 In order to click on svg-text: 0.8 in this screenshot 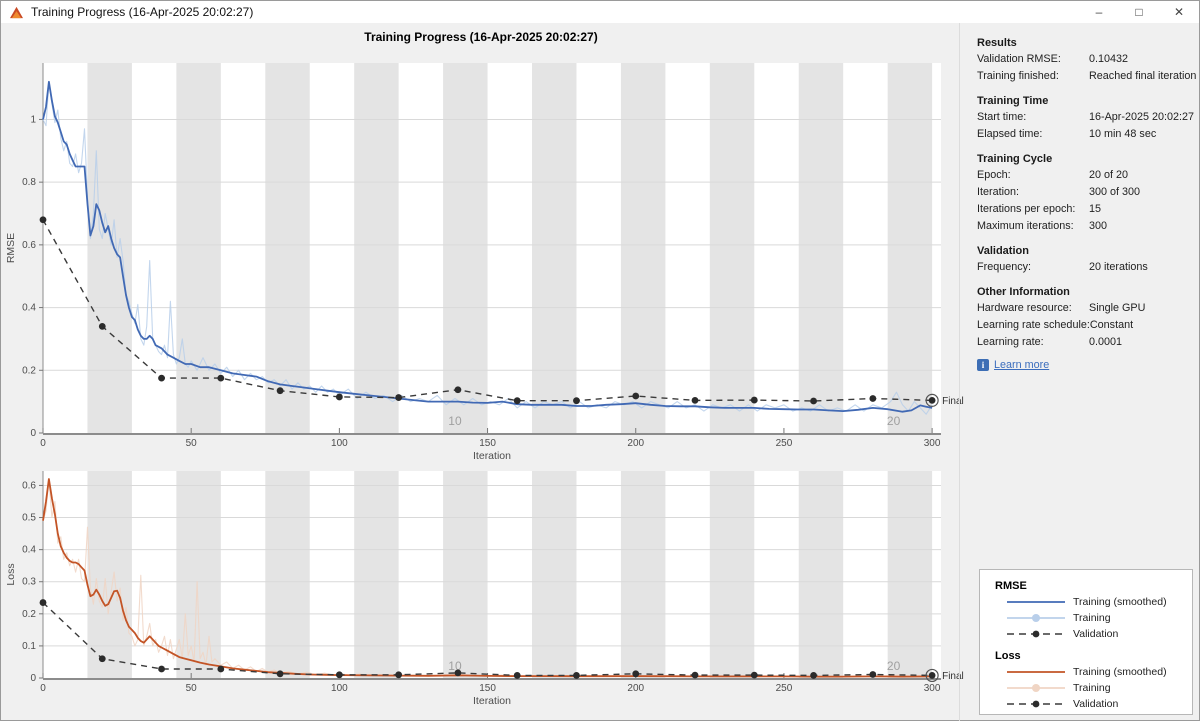, I will do `click(29, 182)`.